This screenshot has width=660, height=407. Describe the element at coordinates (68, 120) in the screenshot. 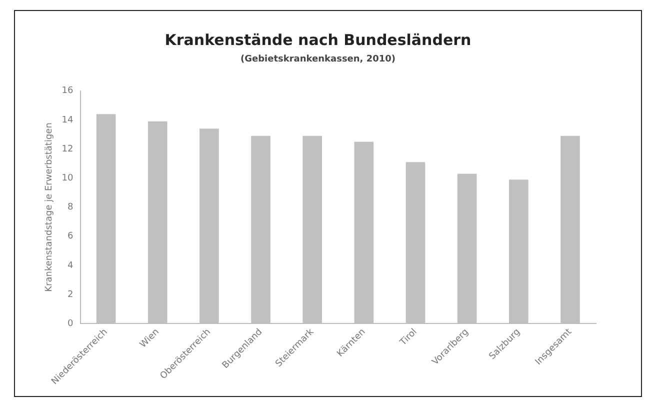

I see `y-tick-label: 14` at that location.